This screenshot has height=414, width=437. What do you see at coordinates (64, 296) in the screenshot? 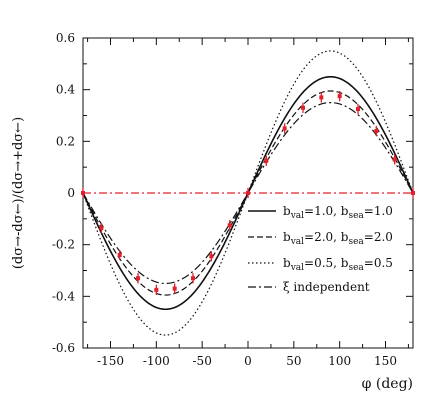
I see `y-tick-label: -0.4` at bounding box center [64, 296].